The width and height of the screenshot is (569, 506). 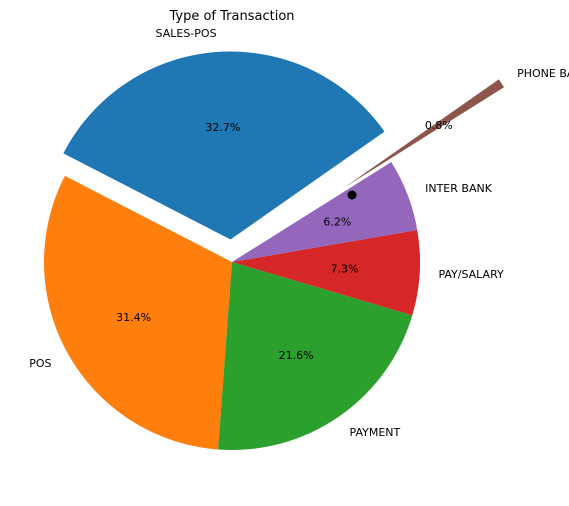 What do you see at coordinates (471, 274) in the screenshot?
I see `label-pay-salary: PAY/SALARY` at bounding box center [471, 274].